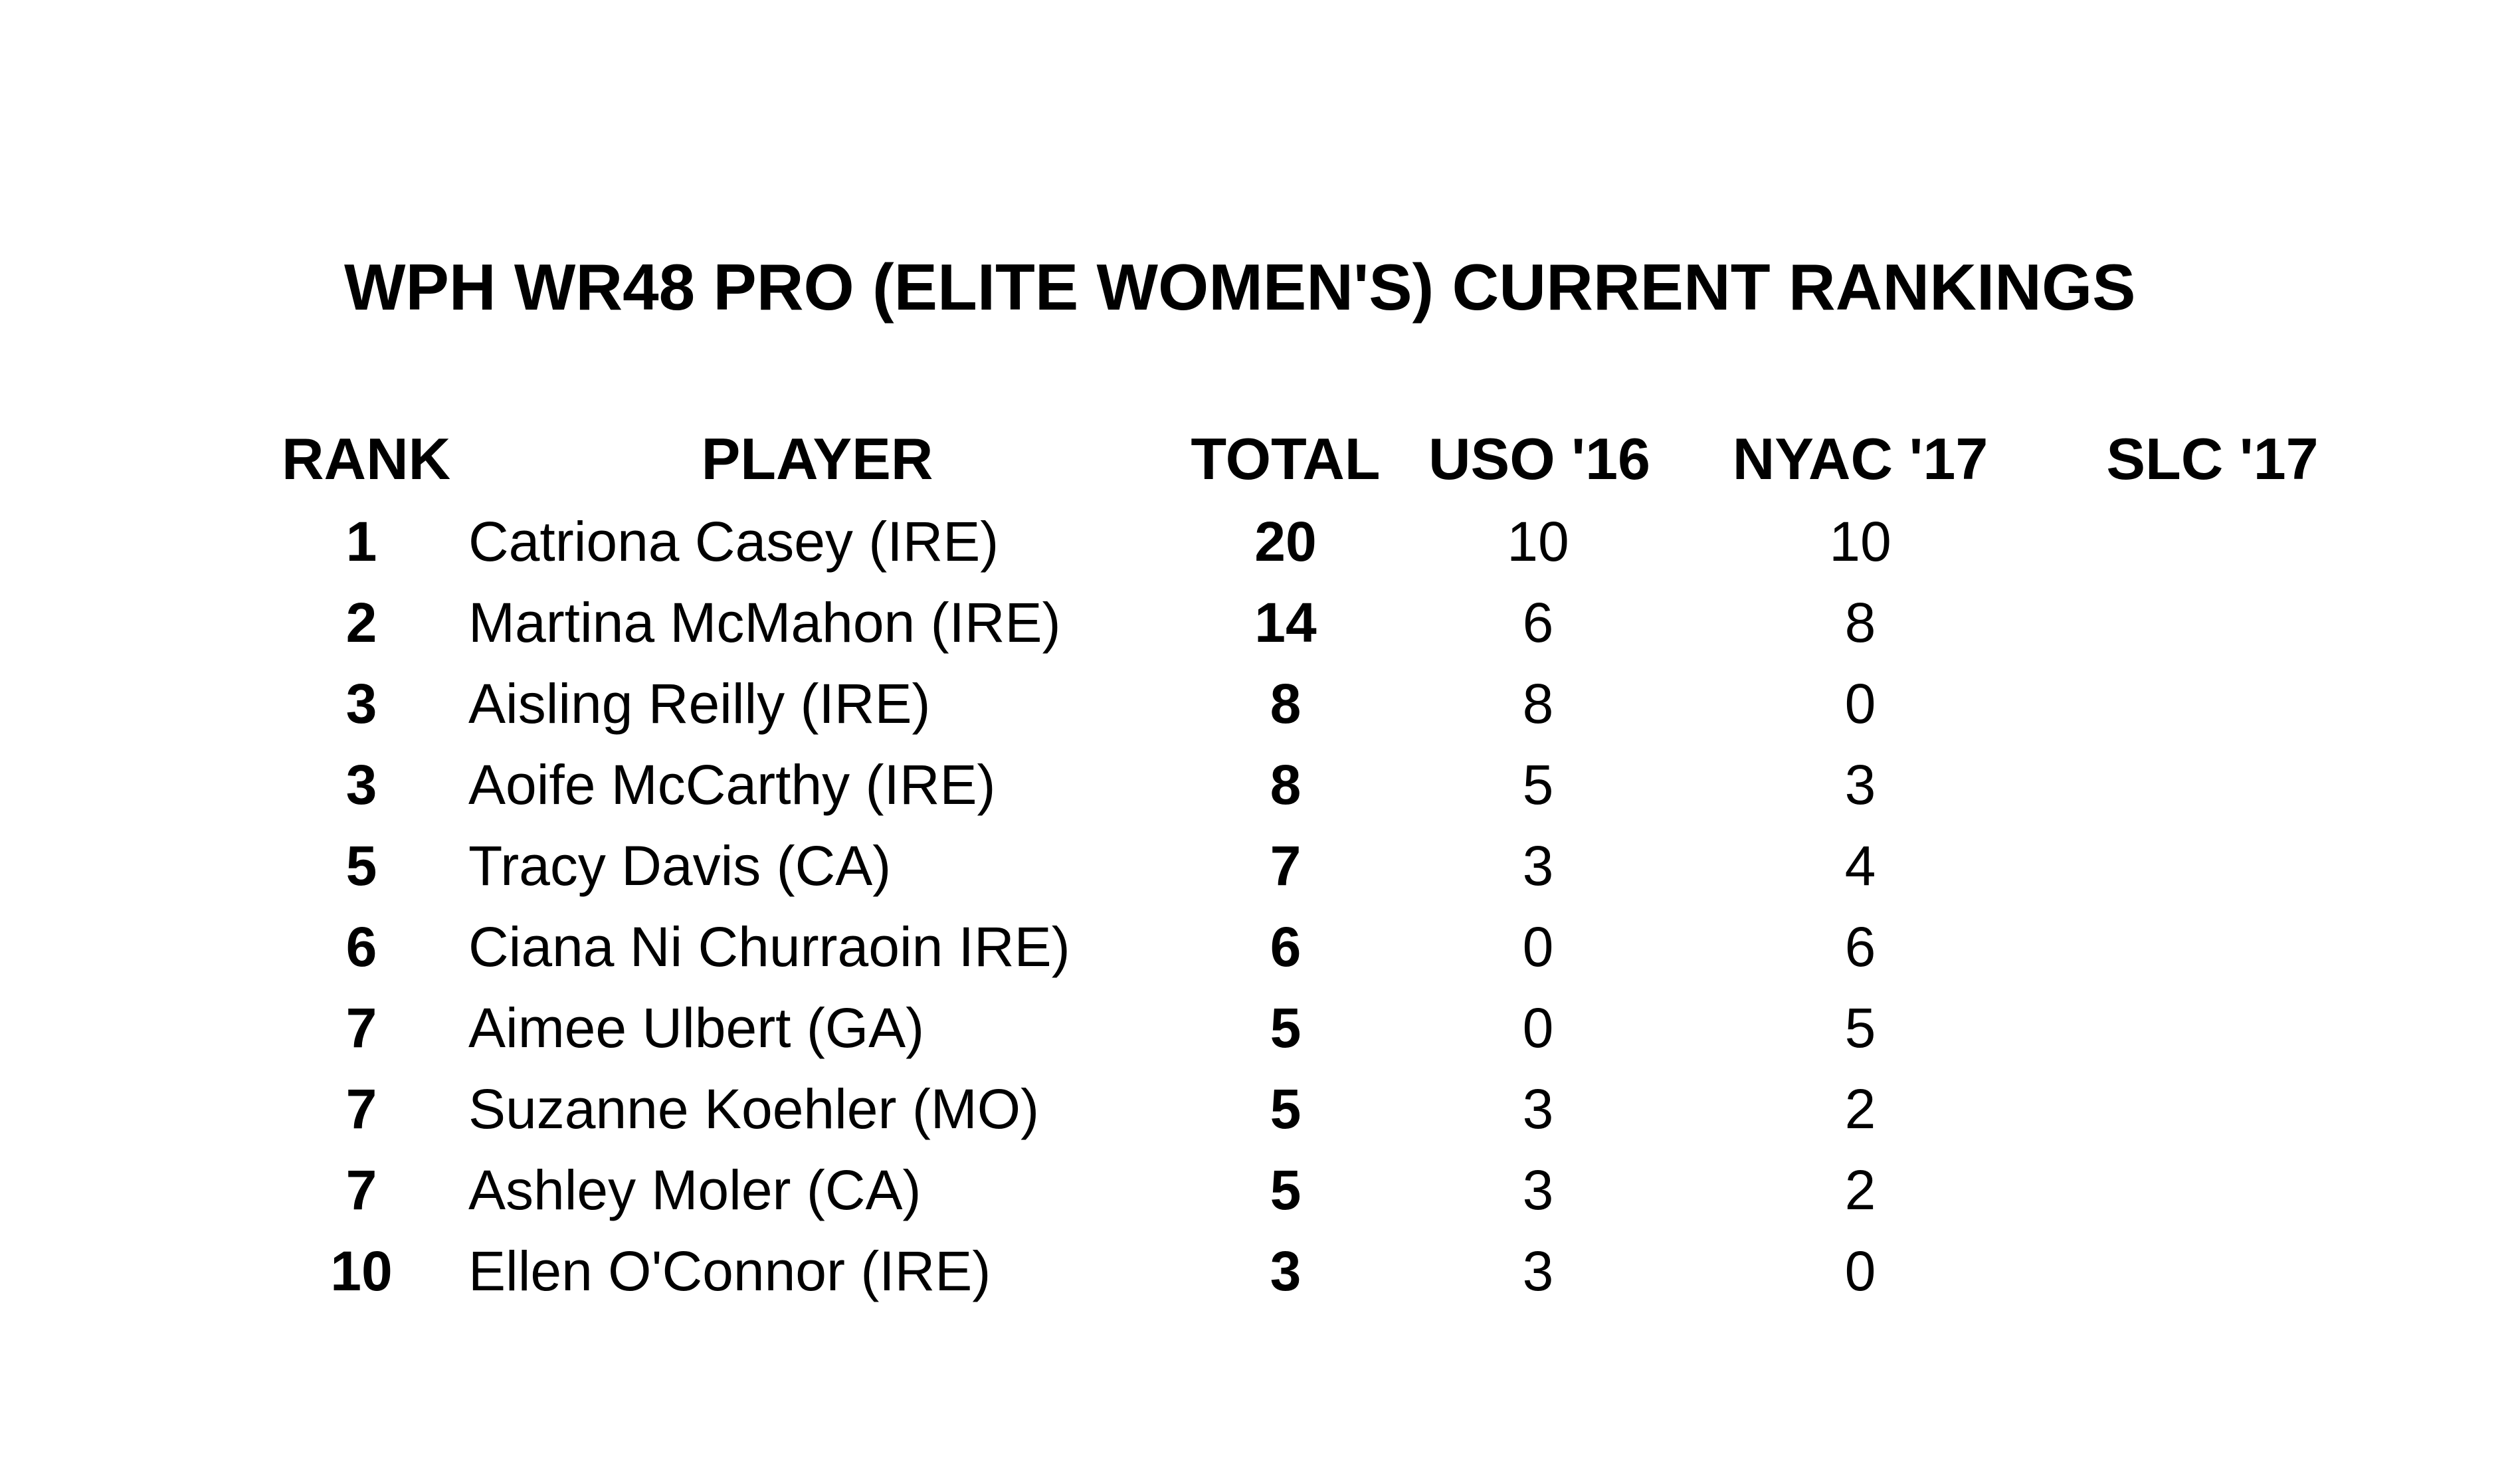  Describe the element at coordinates (361, 622) in the screenshot. I see `table-row-rank: 2` at that location.